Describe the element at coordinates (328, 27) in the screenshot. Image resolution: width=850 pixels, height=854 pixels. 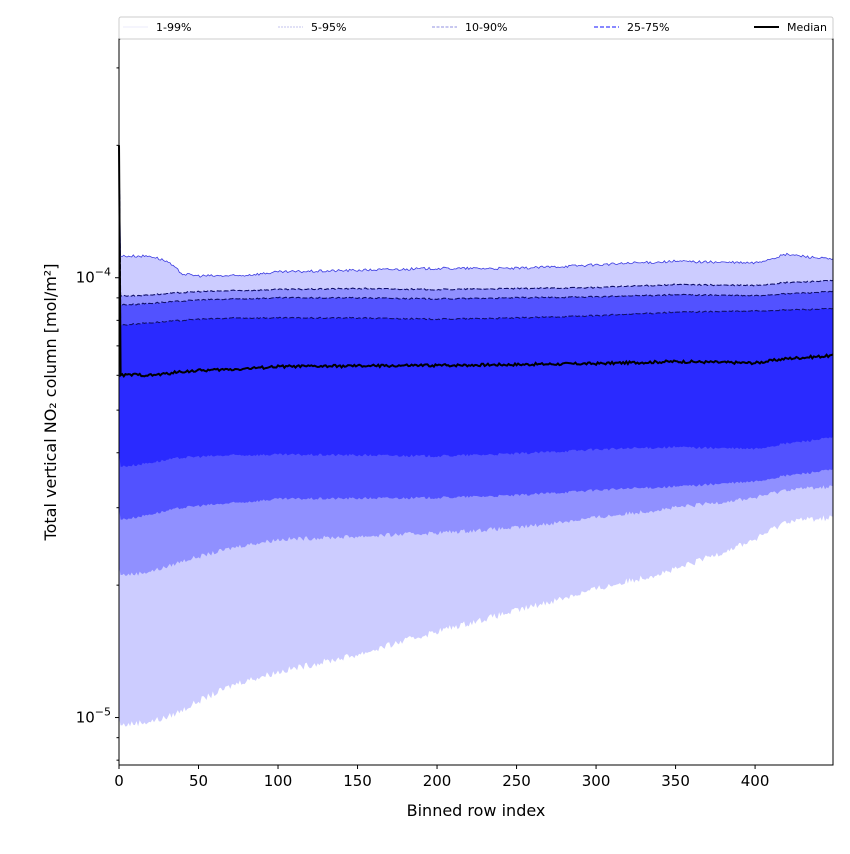
I see `legend-label: 5-95%` at that location.